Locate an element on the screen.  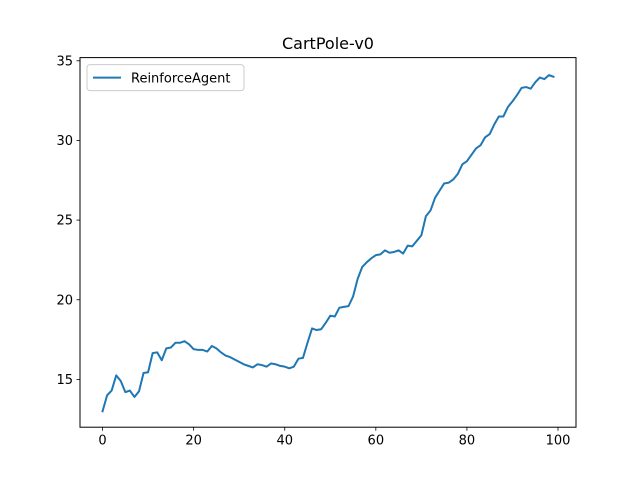
x-axis-ticks: 0 20 40 60 80 100 is located at coordinates (334, 438).